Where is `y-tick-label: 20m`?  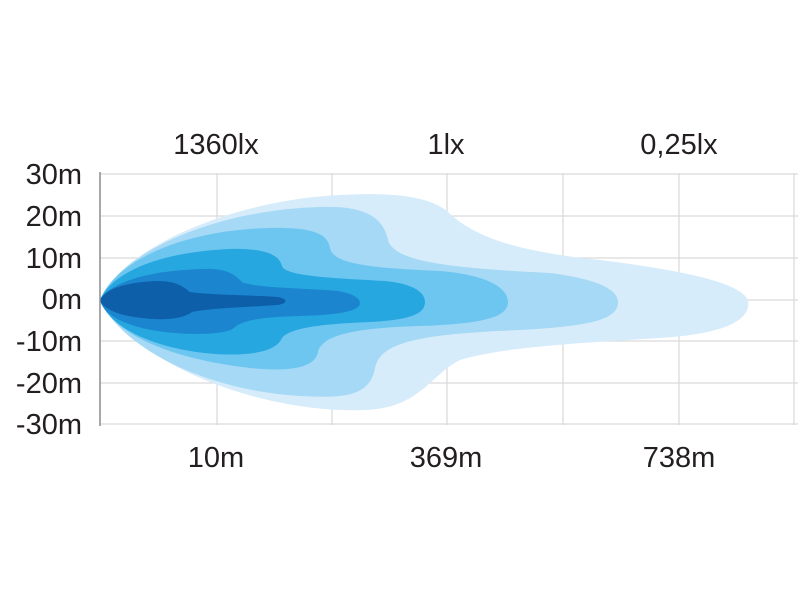 y-tick-label: 20m is located at coordinates (54, 217).